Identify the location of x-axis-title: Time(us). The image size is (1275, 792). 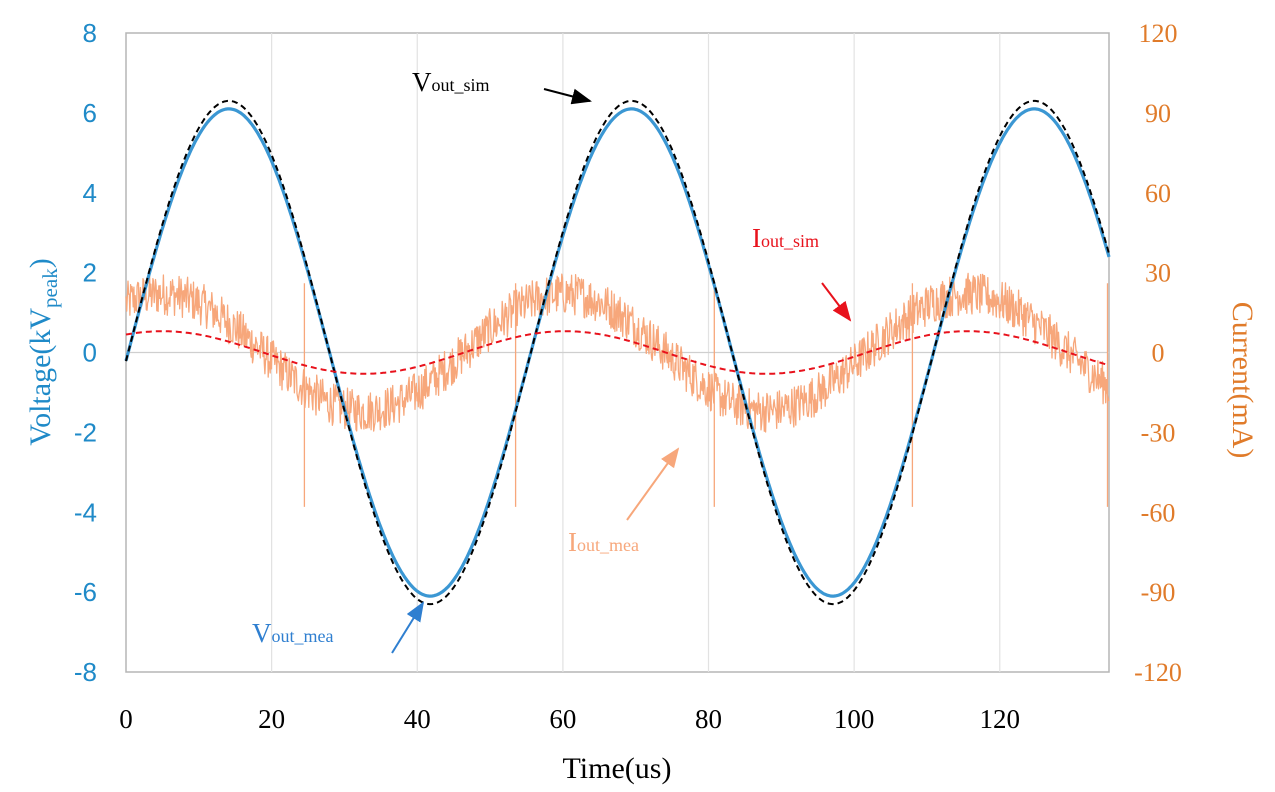
(617, 768).